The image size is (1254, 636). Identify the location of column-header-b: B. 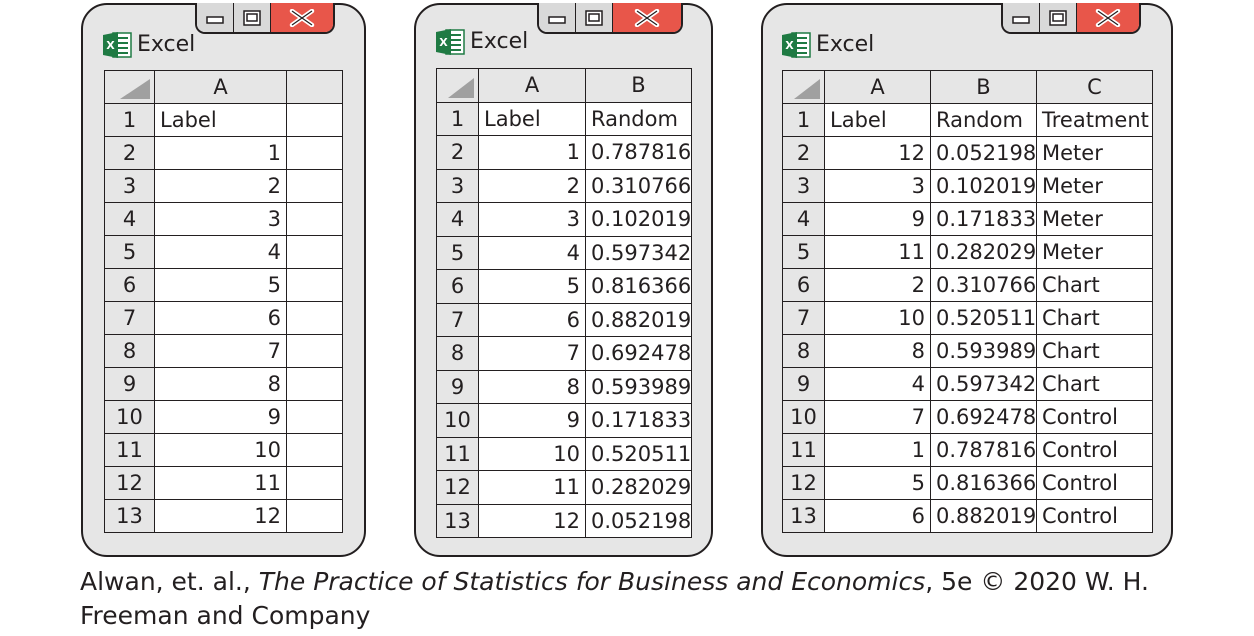
(983, 87).